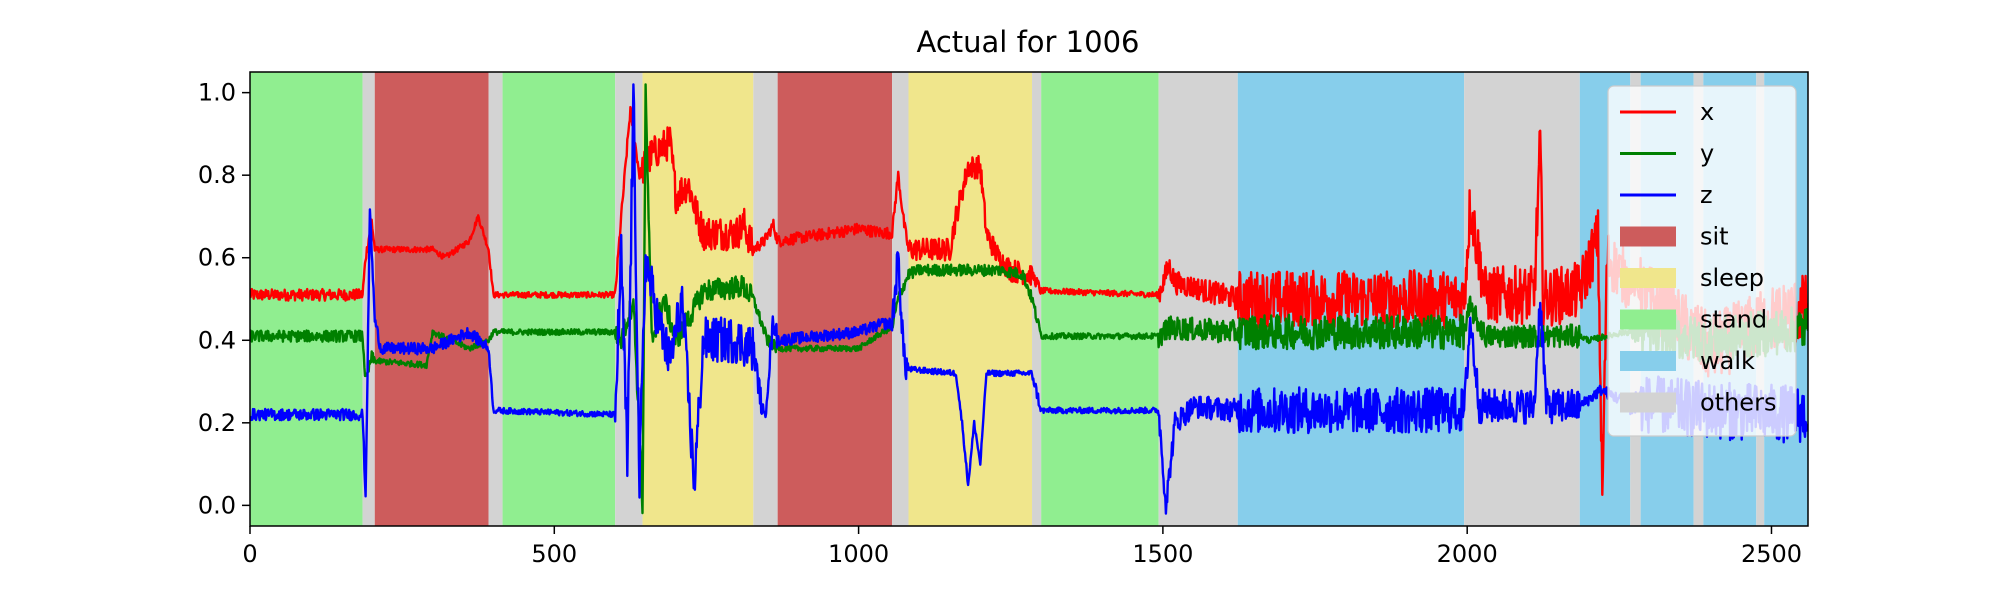  What do you see at coordinates (1707, 154) in the screenshot?
I see `legend-label-y: y` at bounding box center [1707, 154].